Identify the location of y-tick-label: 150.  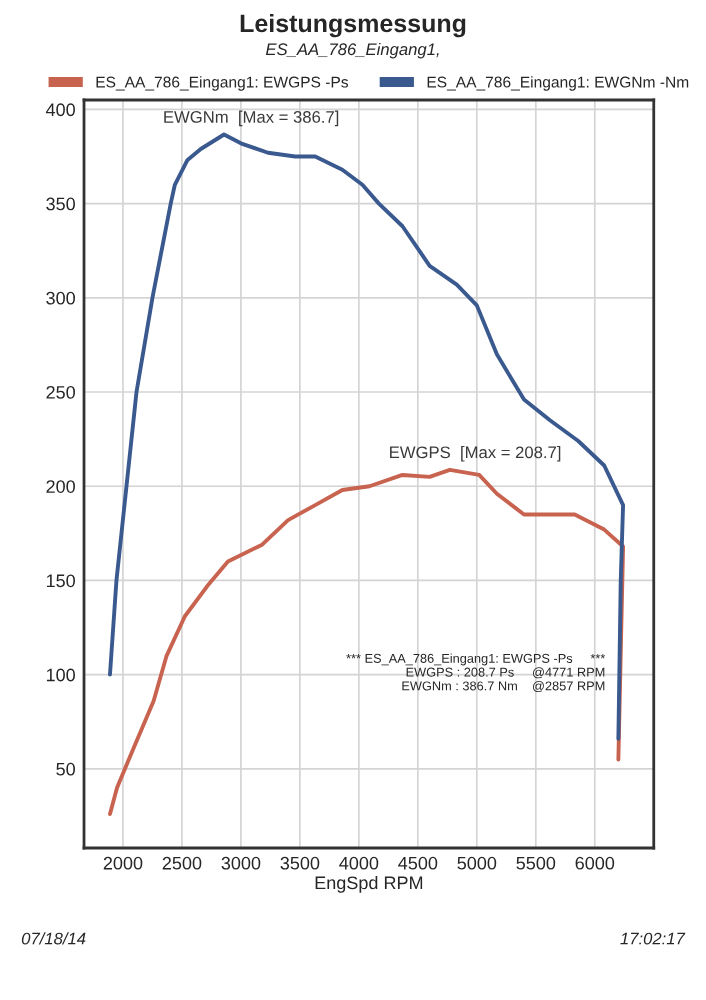
(60, 581).